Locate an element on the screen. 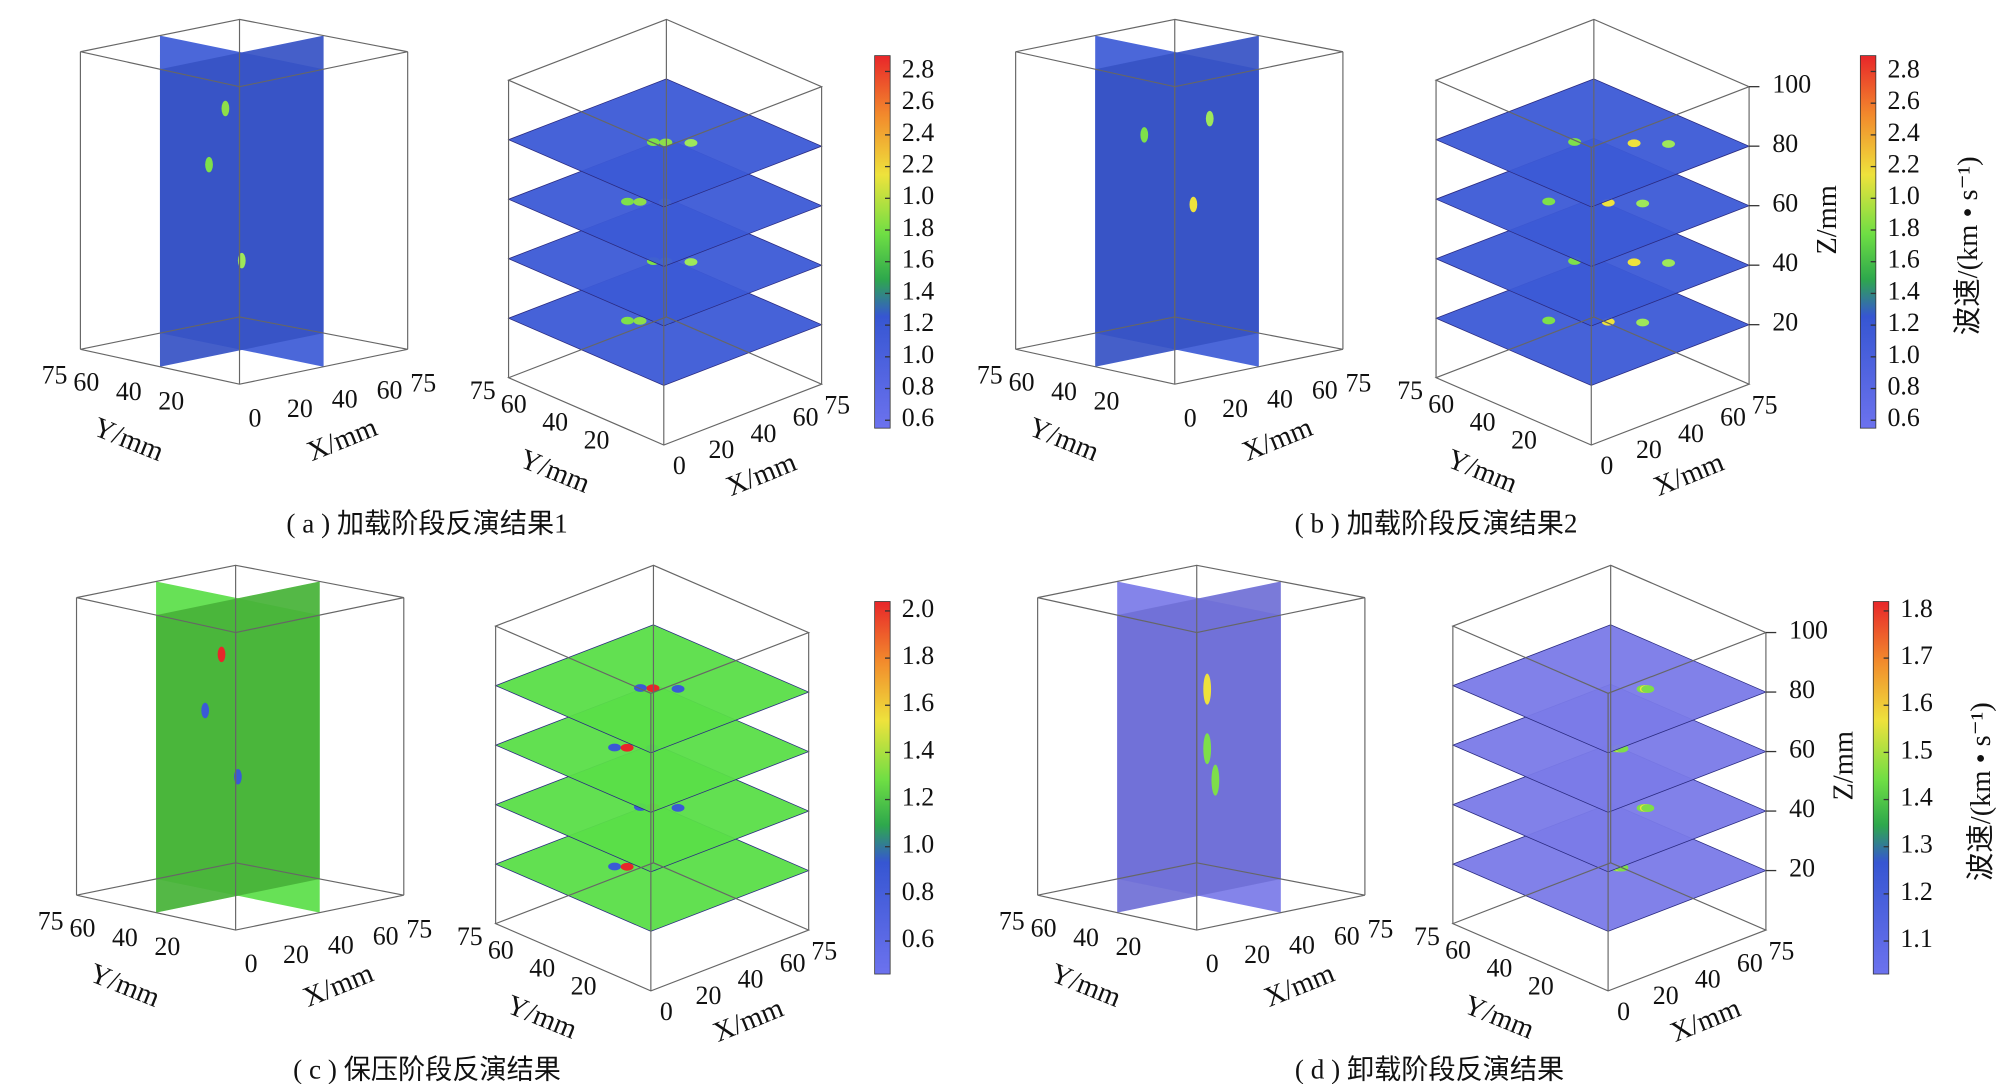  colorbar-tick-label: 2.8 is located at coordinates (1903, 68).